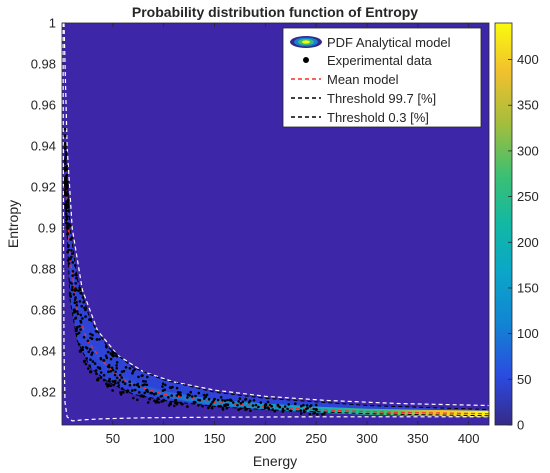 The image size is (550, 473). Describe the element at coordinates (113, 438) in the screenshot. I see `x-tick-label: 50` at that location.